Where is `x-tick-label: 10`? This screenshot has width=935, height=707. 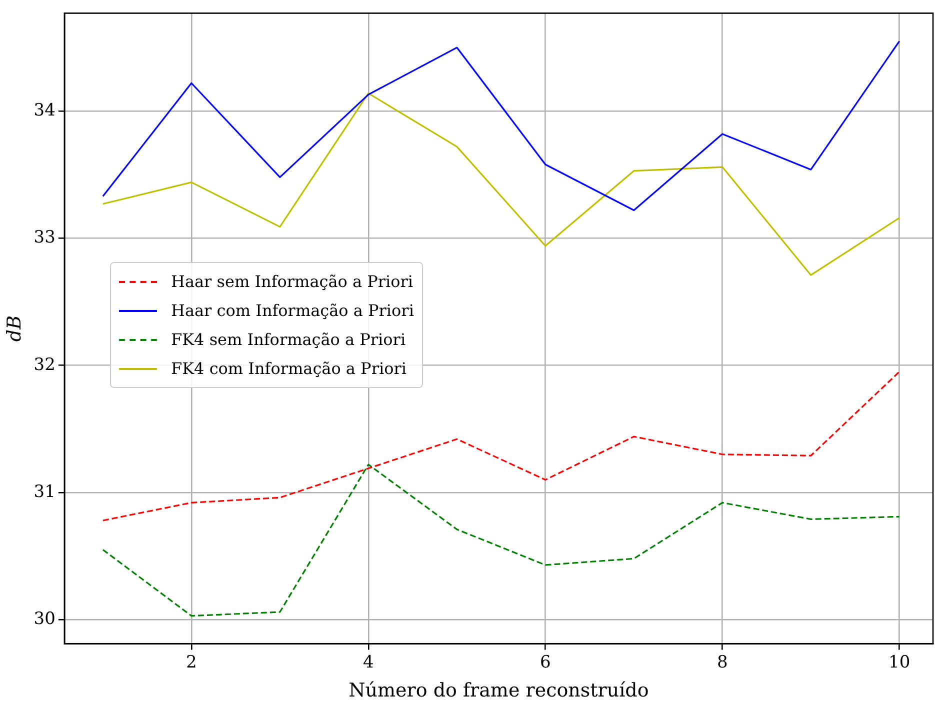 x-tick-label: 10 is located at coordinates (899, 662).